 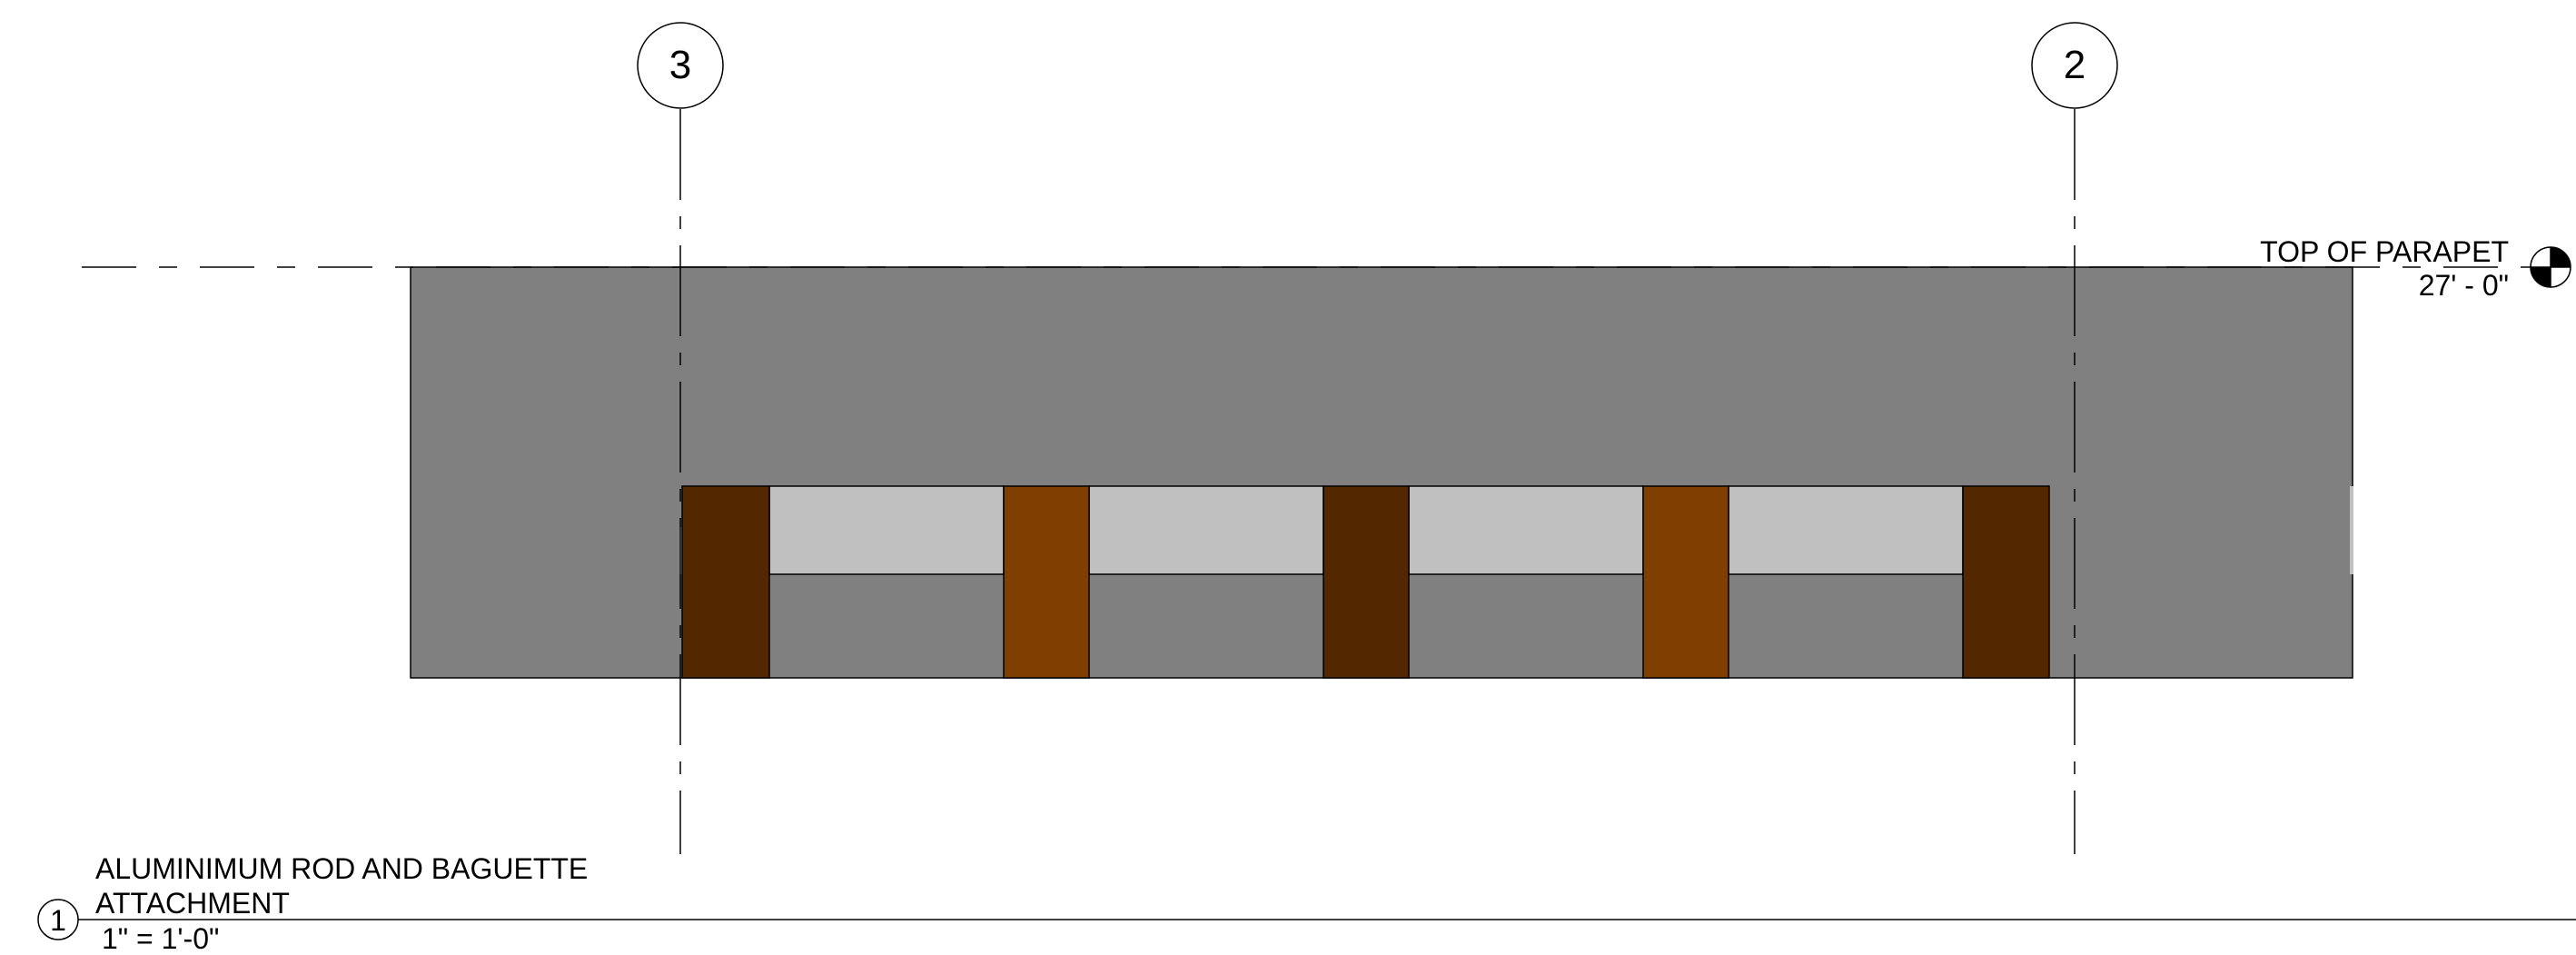 I want to click on level-name: TOP OF PARAPET, so click(x=2384, y=251).